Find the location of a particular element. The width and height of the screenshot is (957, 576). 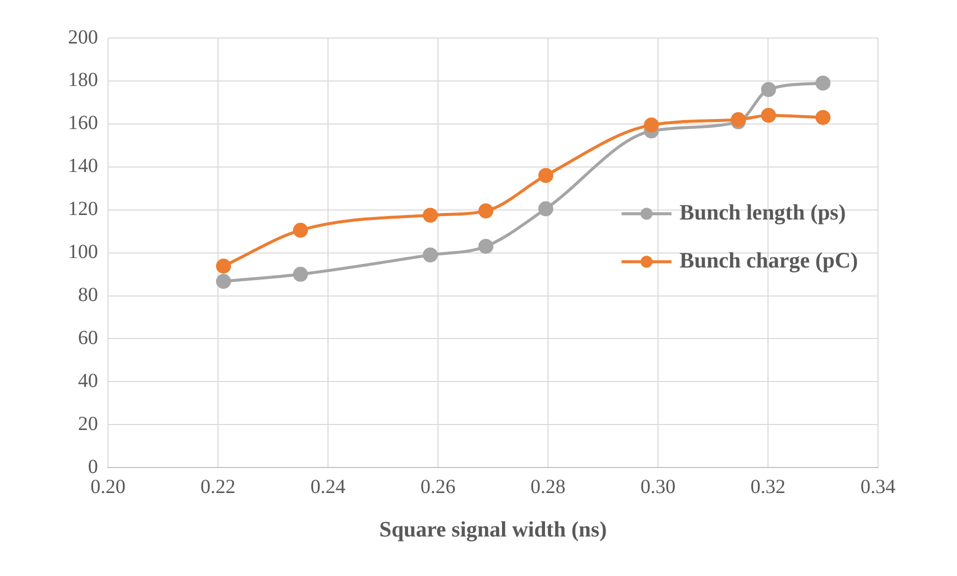

y-tick-label: 80 is located at coordinates (88, 295).